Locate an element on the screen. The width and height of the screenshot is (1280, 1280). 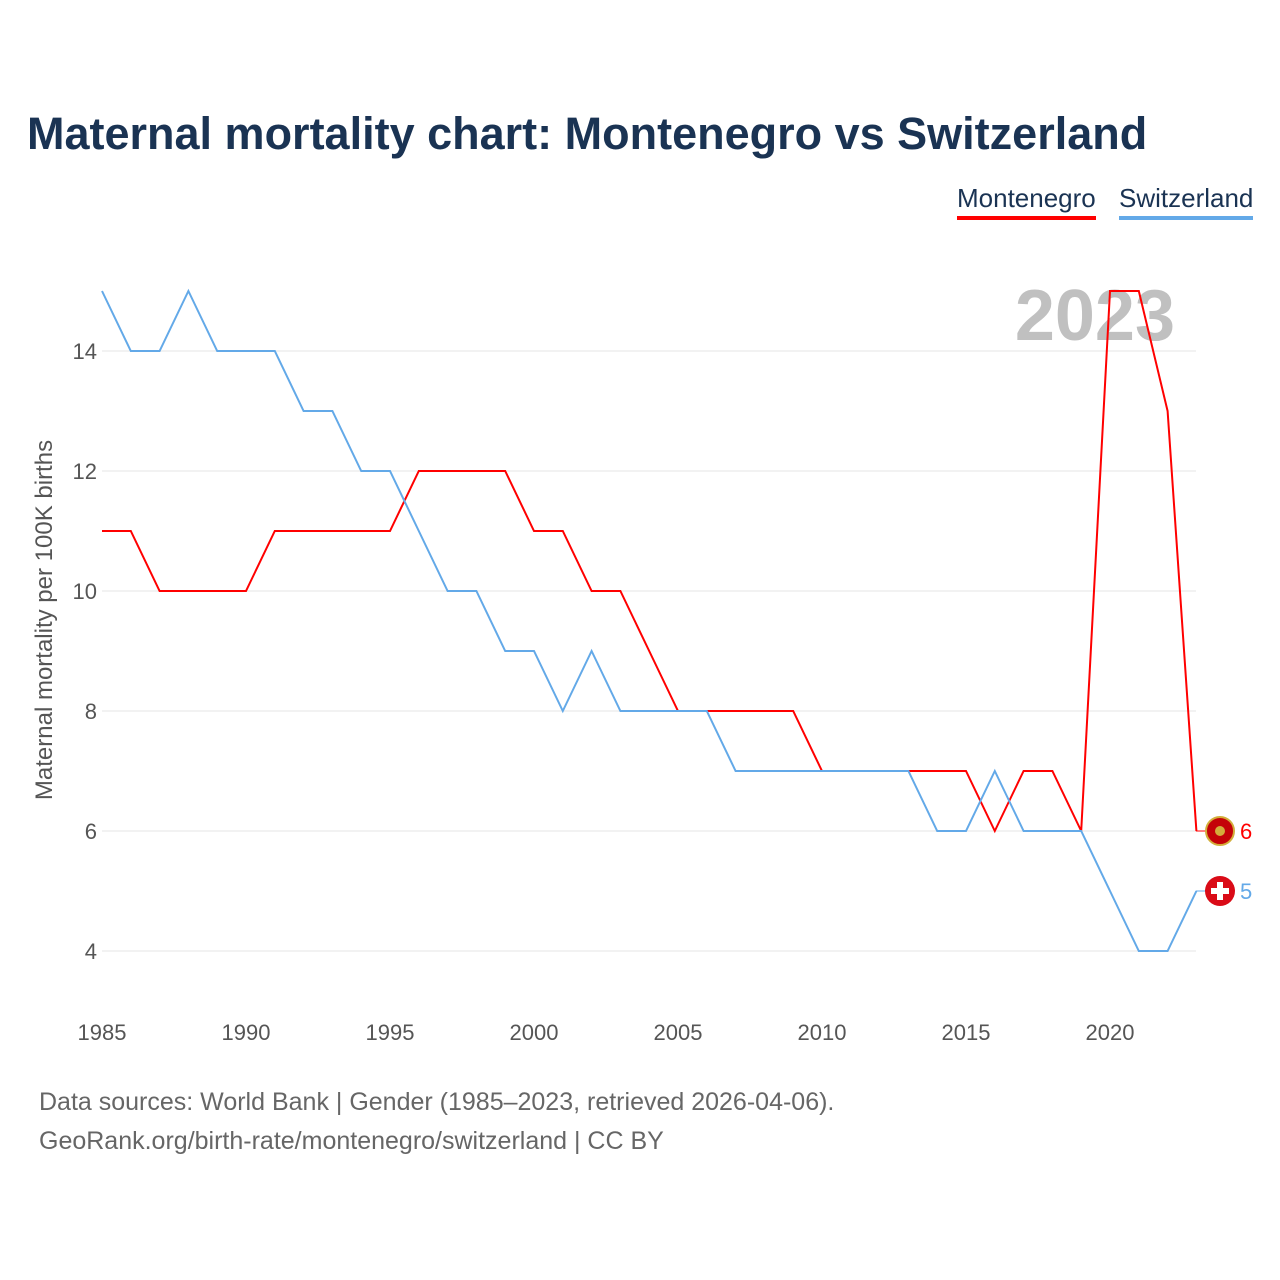
y-tick-label: 8 is located at coordinates (91, 711).